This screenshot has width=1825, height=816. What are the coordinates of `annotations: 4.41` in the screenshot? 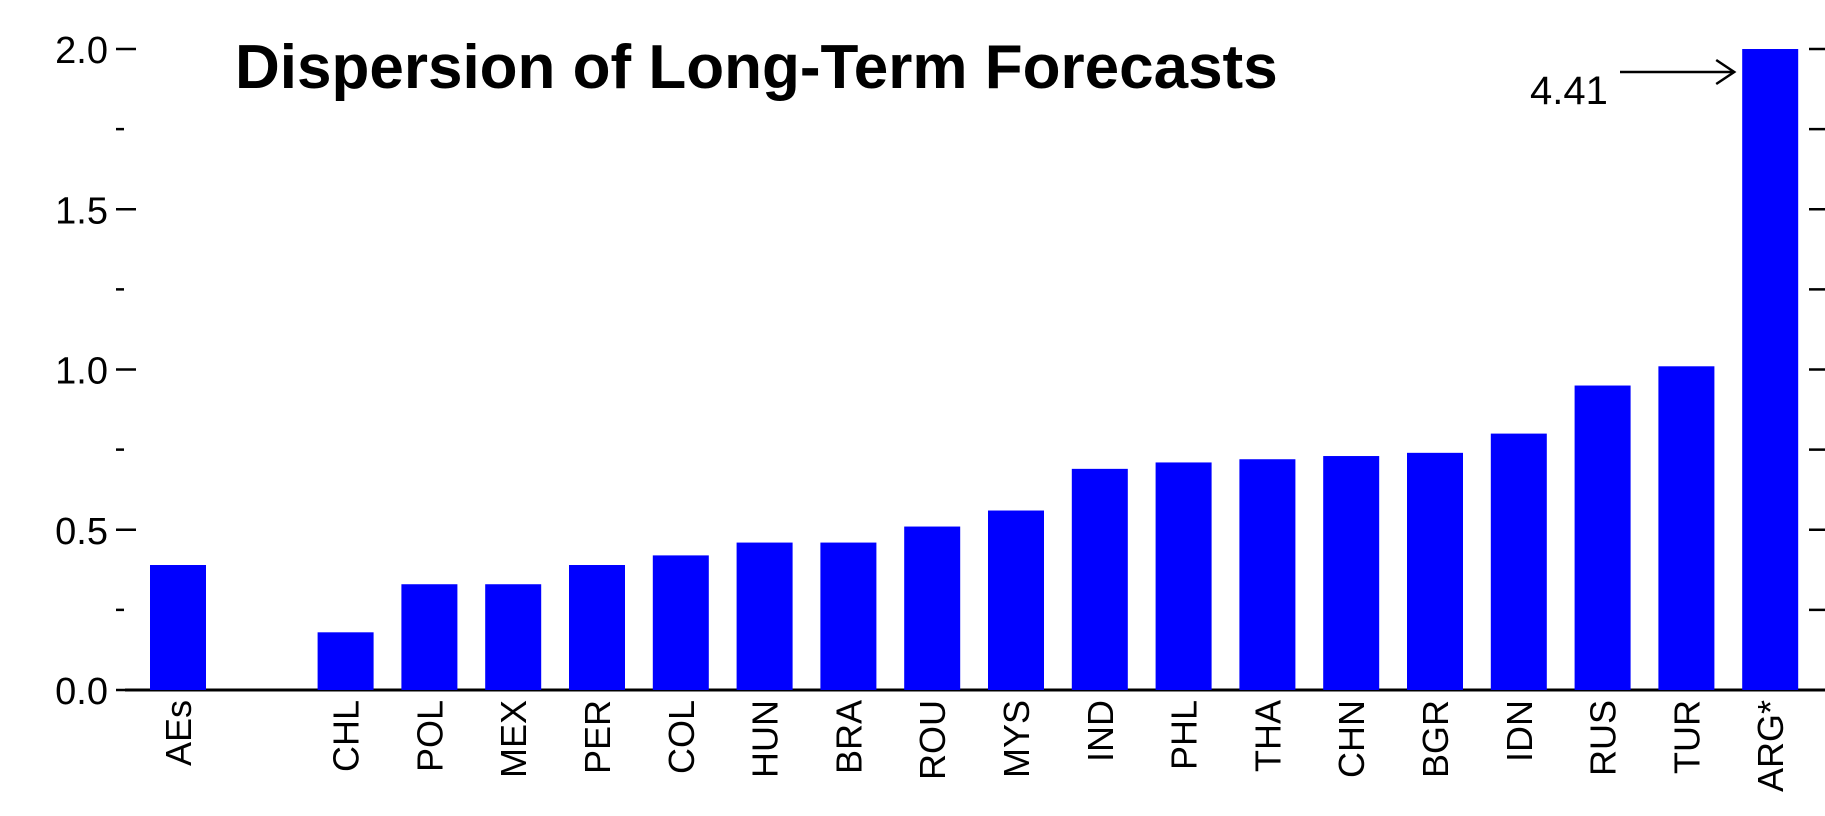 It's located at (1633, 85).